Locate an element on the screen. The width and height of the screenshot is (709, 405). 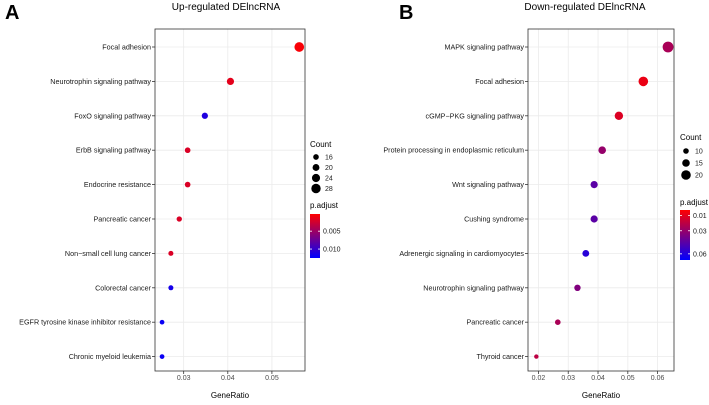
panel-b-category-label: Focal adhesion is located at coordinates (499, 81).